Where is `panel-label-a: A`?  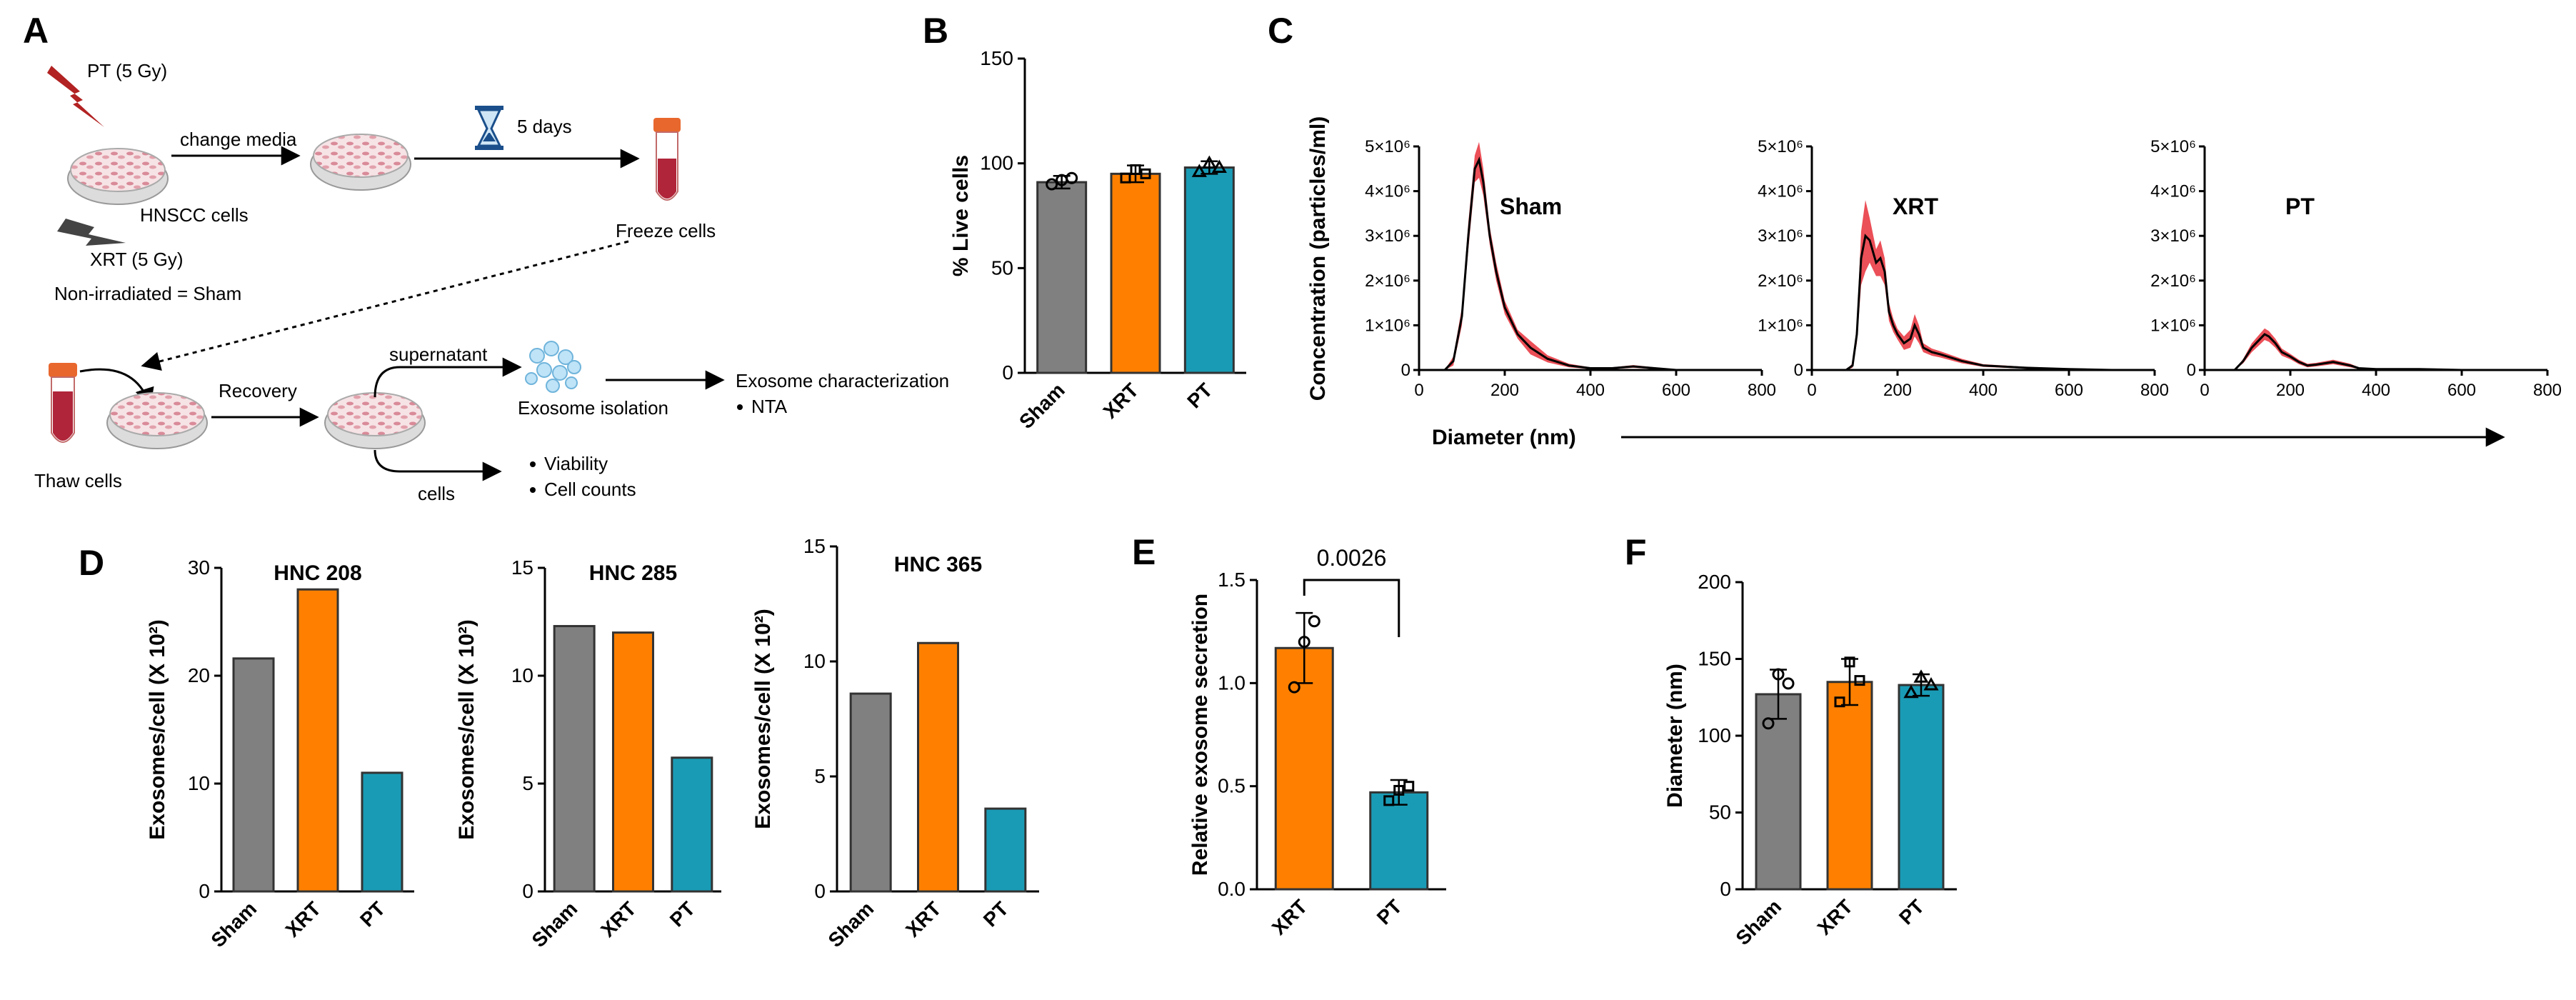 panel-label-a: A is located at coordinates (36, 31).